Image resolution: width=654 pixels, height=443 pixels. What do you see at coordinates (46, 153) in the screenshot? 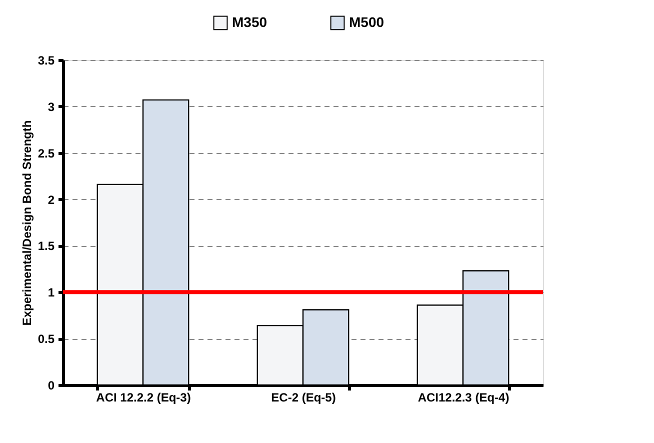
I see `y-tick-label: 2.5` at bounding box center [46, 153].